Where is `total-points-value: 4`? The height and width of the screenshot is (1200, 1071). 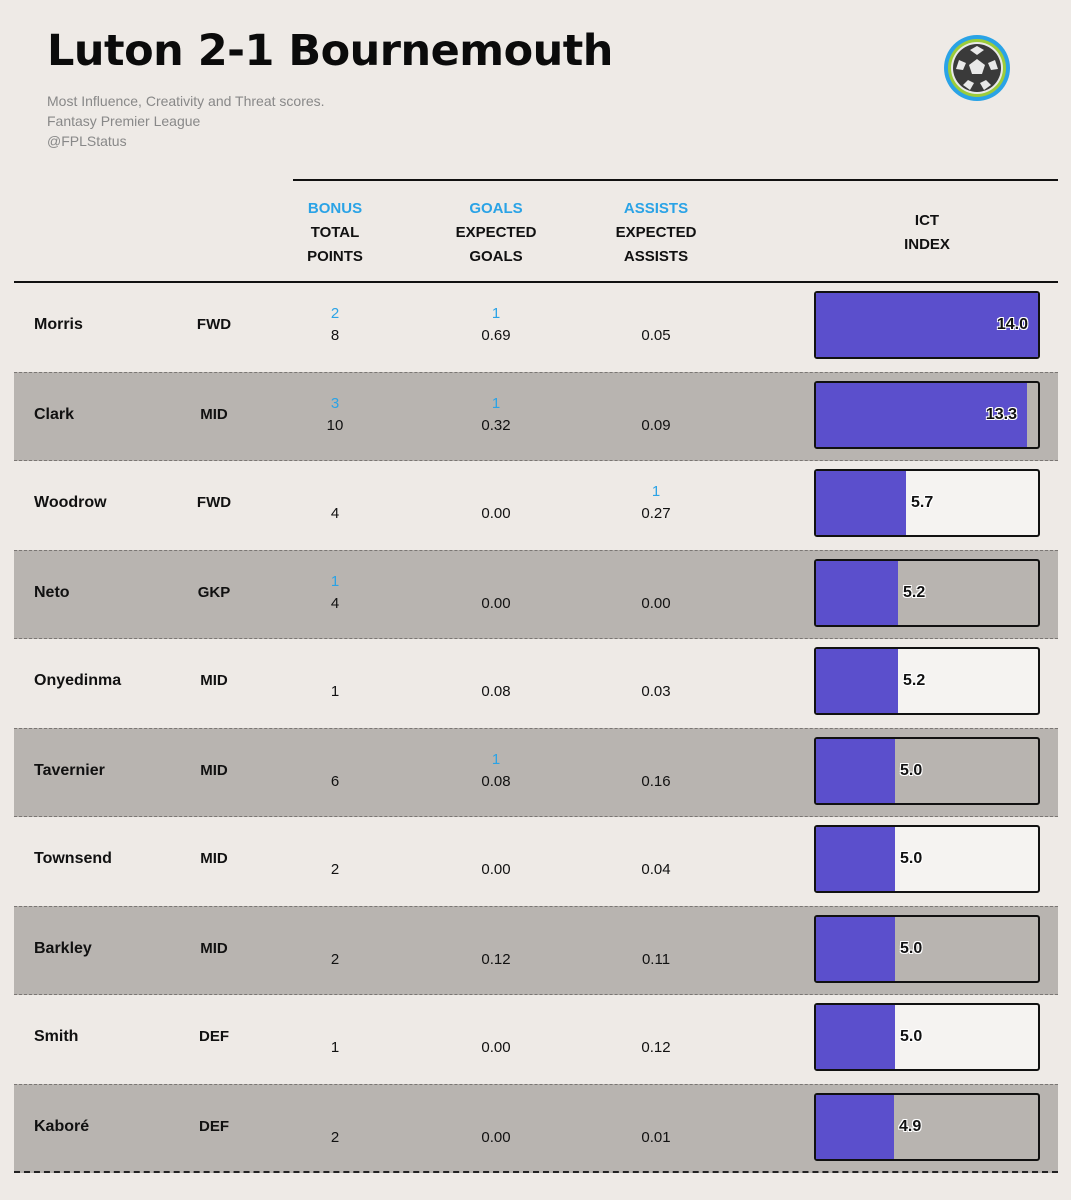
total-points-value: 4 is located at coordinates (335, 513).